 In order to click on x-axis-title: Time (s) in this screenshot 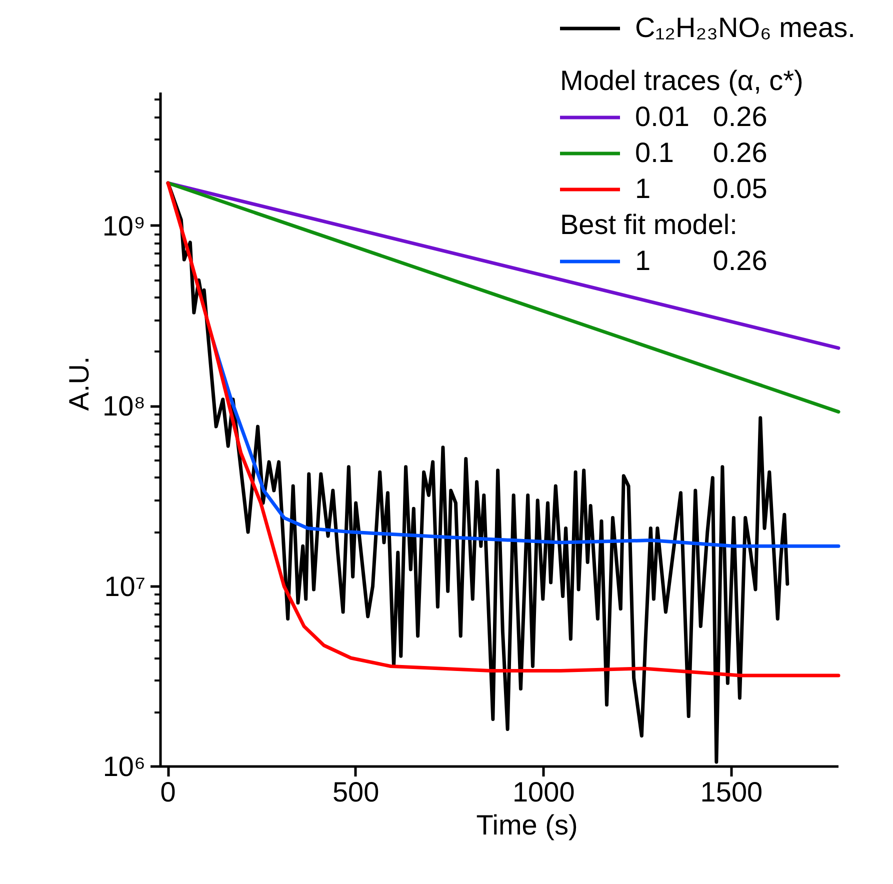, I will do `click(527, 825)`.